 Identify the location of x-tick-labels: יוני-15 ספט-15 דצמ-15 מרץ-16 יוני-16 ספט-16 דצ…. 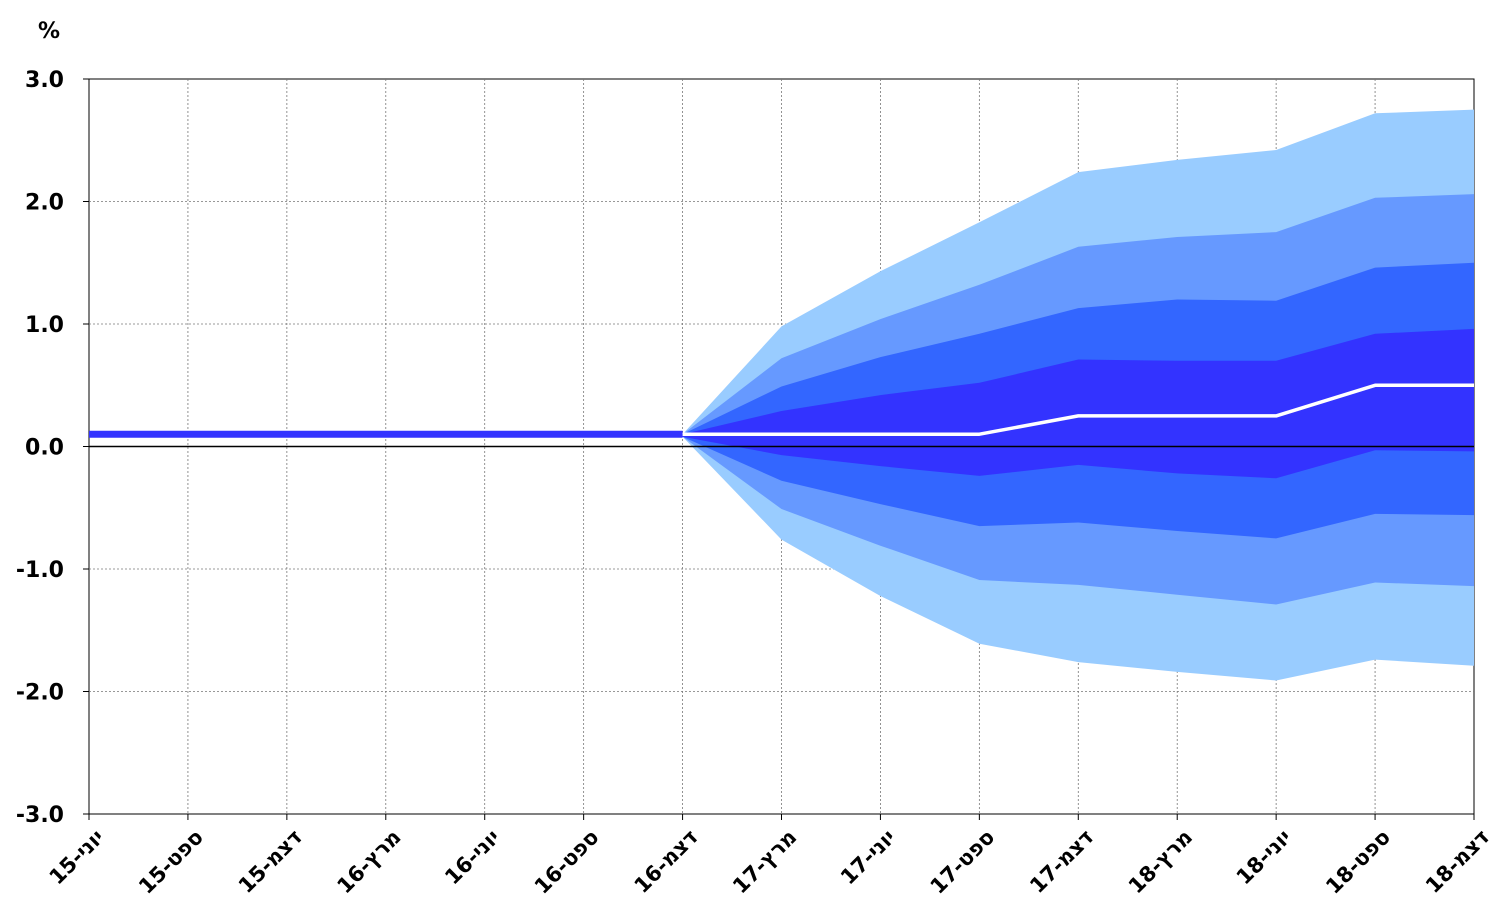
(769, 862).